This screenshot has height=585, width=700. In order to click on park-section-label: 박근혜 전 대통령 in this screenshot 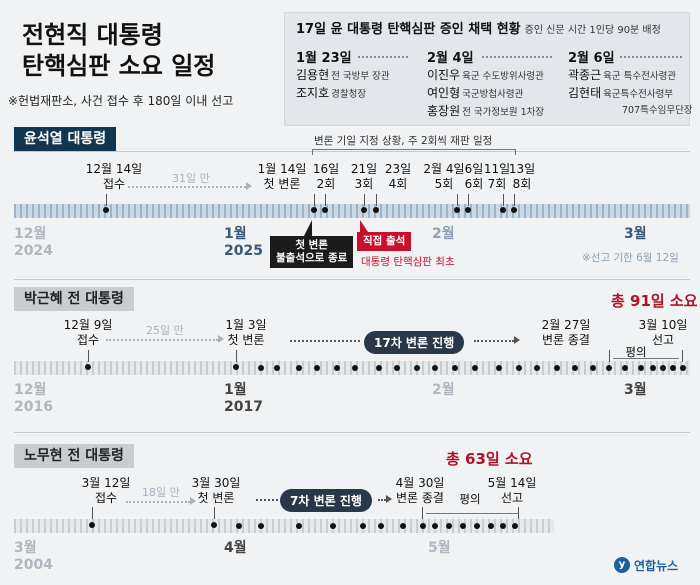, I will do `click(74, 299)`.